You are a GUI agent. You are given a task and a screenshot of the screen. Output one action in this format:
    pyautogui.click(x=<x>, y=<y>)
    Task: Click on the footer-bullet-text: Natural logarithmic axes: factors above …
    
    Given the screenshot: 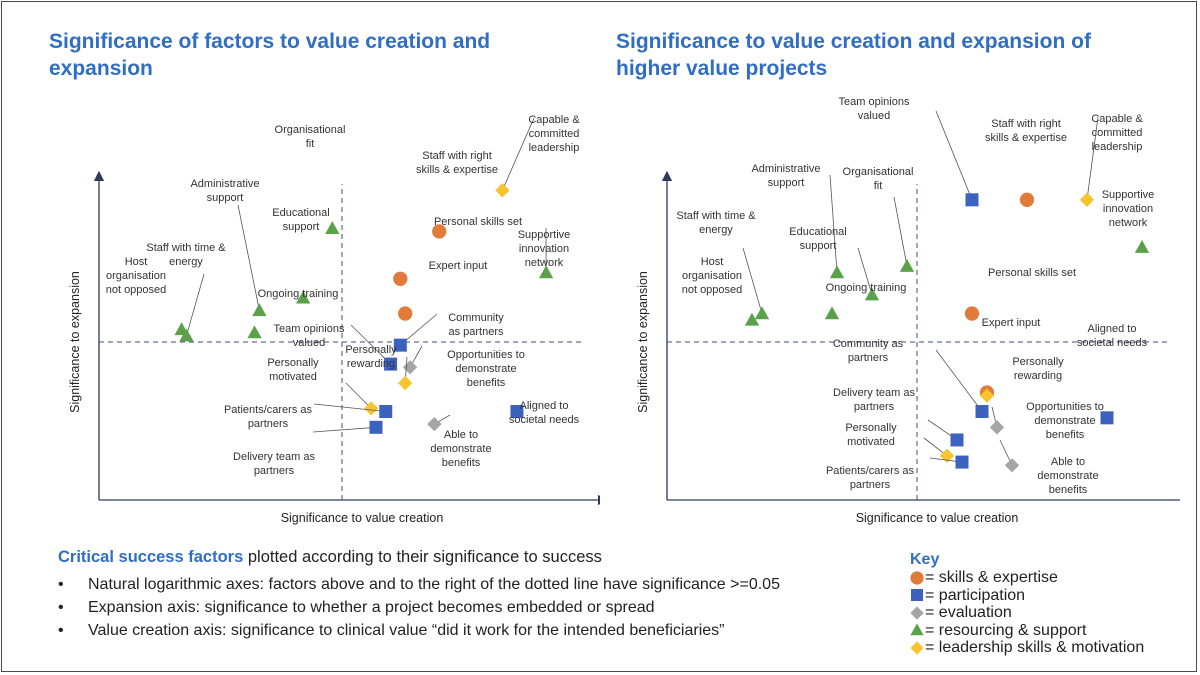 What is the action you would take?
    pyautogui.click(x=434, y=584)
    